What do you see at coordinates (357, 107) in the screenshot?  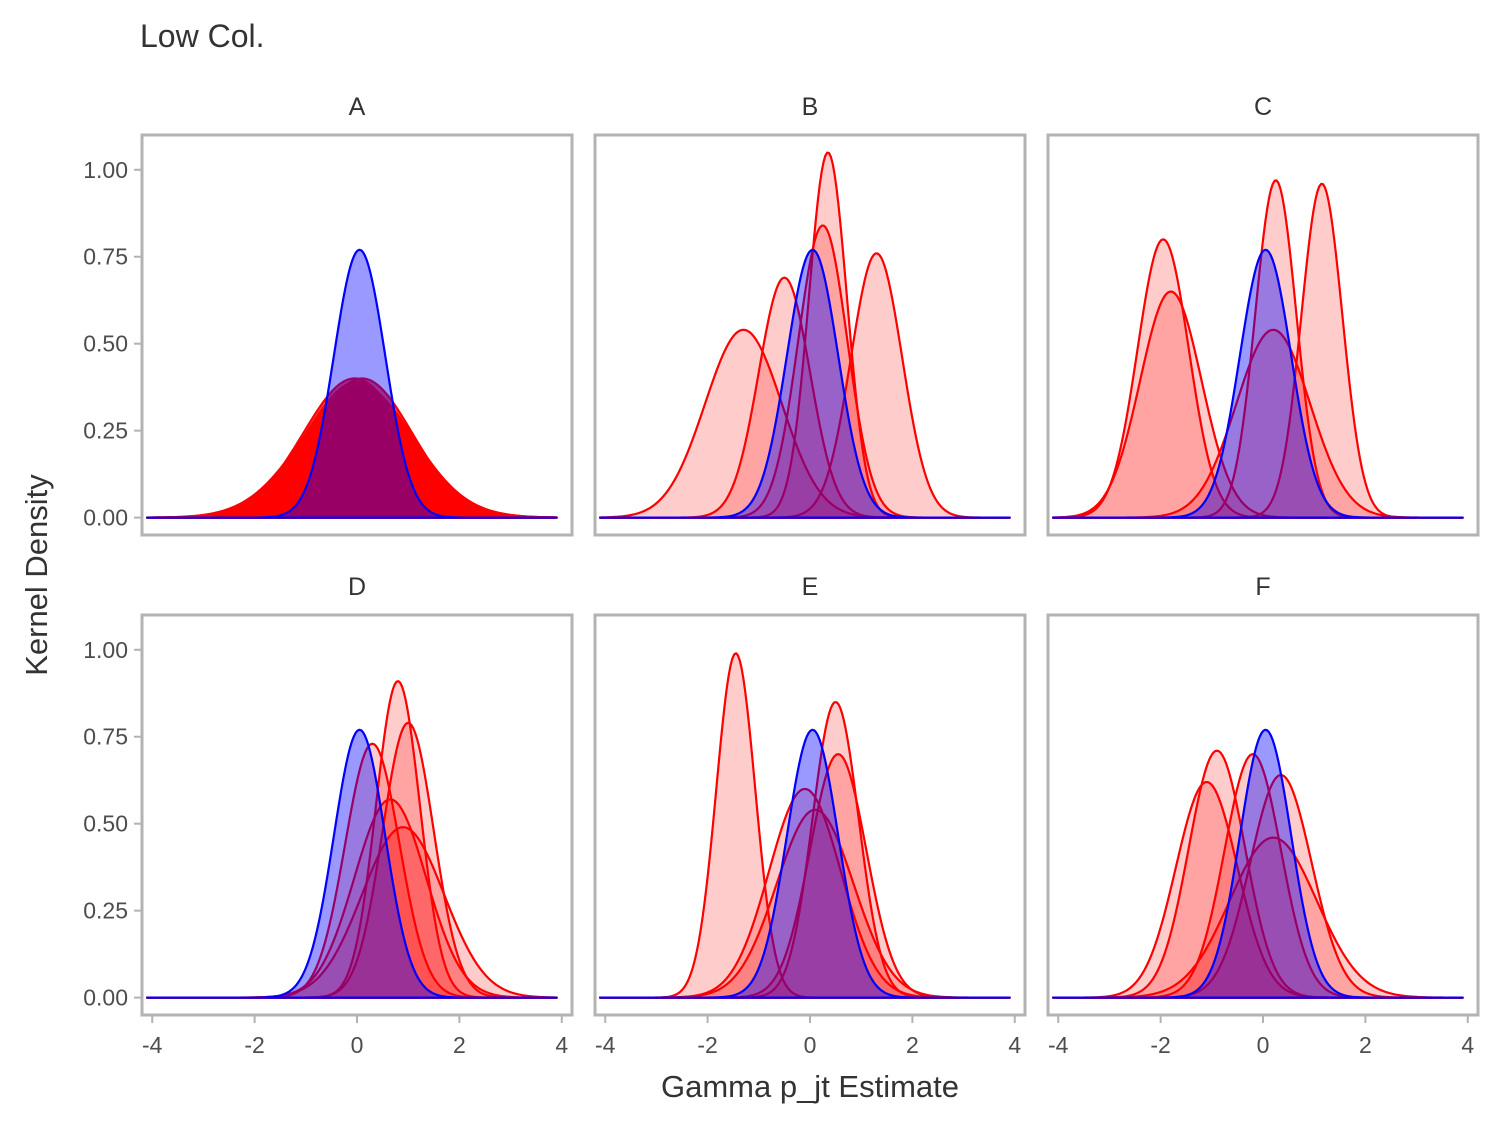 I see `facet-label-a: A` at bounding box center [357, 107].